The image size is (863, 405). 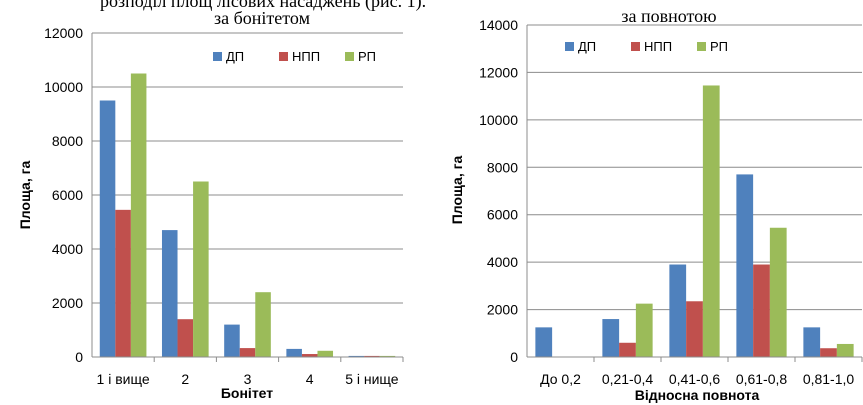 I want to click on x-tick-label: 4, so click(x=310, y=379).